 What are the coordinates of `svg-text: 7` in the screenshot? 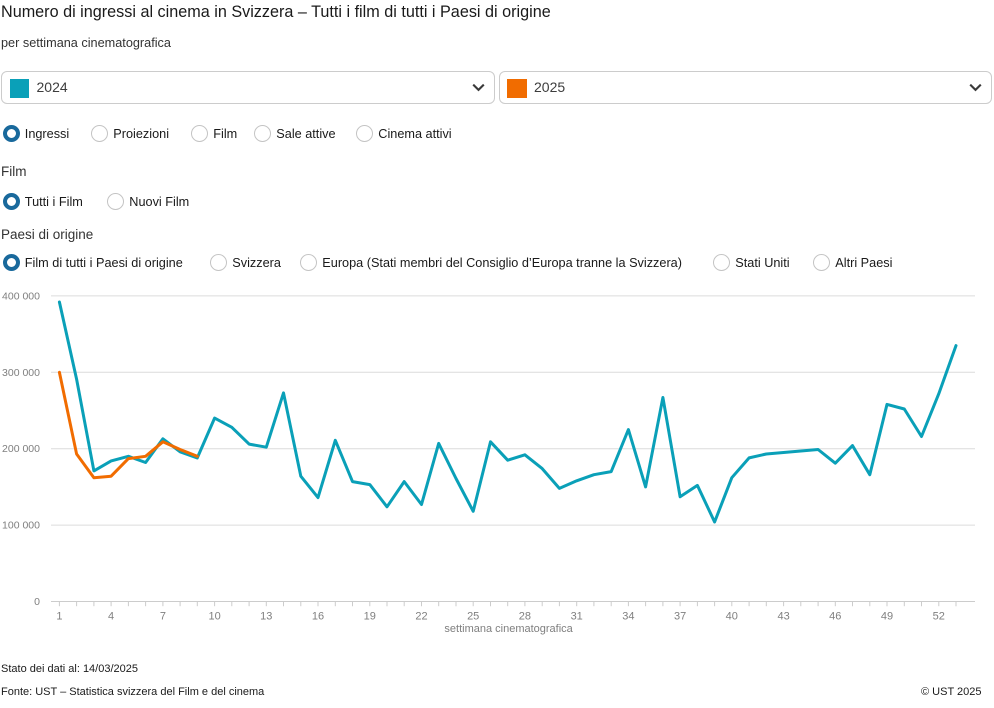 It's located at (163, 617).